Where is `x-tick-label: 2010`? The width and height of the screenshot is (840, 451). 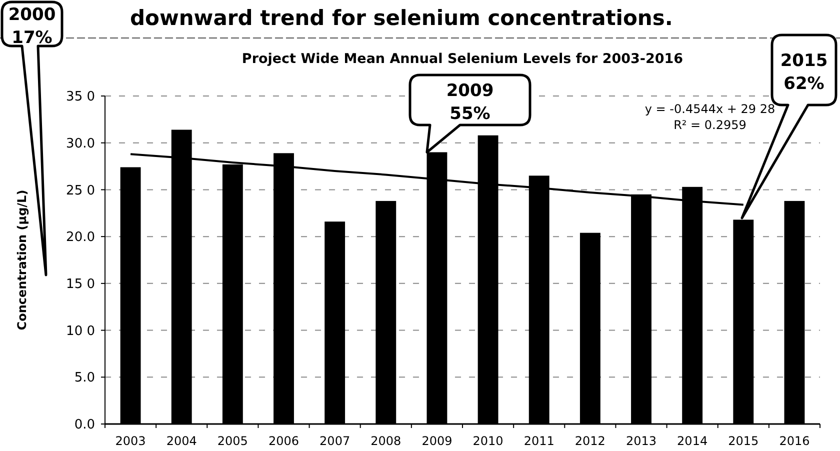 x-tick-label: 2010 is located at coordinates (488, 441).